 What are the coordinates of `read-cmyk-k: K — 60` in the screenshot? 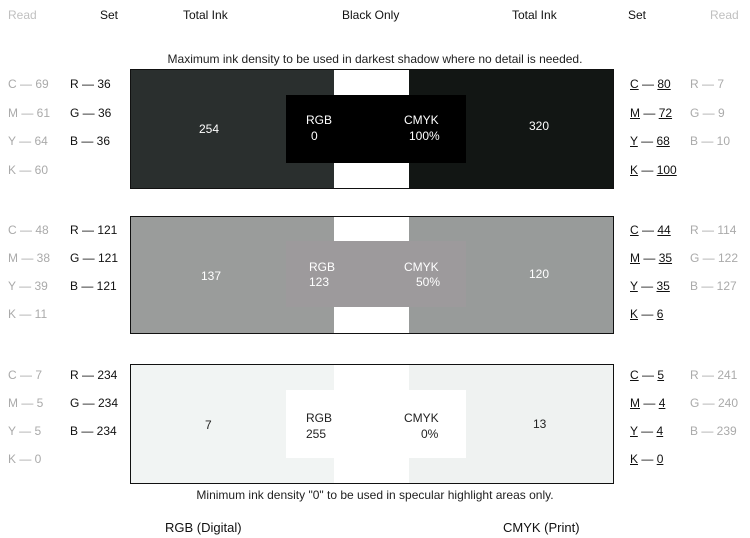 It's located at (28, 170).